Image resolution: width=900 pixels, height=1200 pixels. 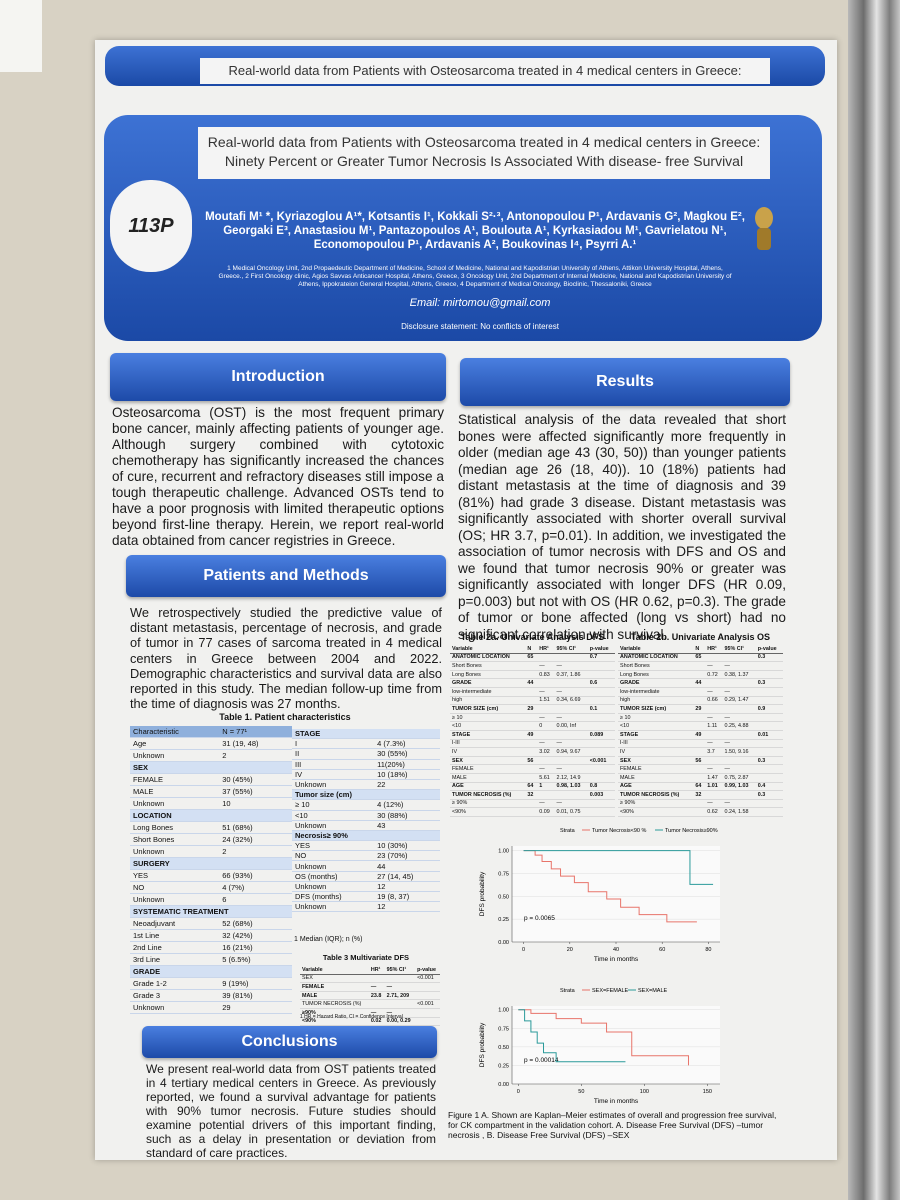 What do you see at coordinates (503, 874) in the screenshot?
I see `y-tick-label: 0.75` at bounding box center [503, 874].